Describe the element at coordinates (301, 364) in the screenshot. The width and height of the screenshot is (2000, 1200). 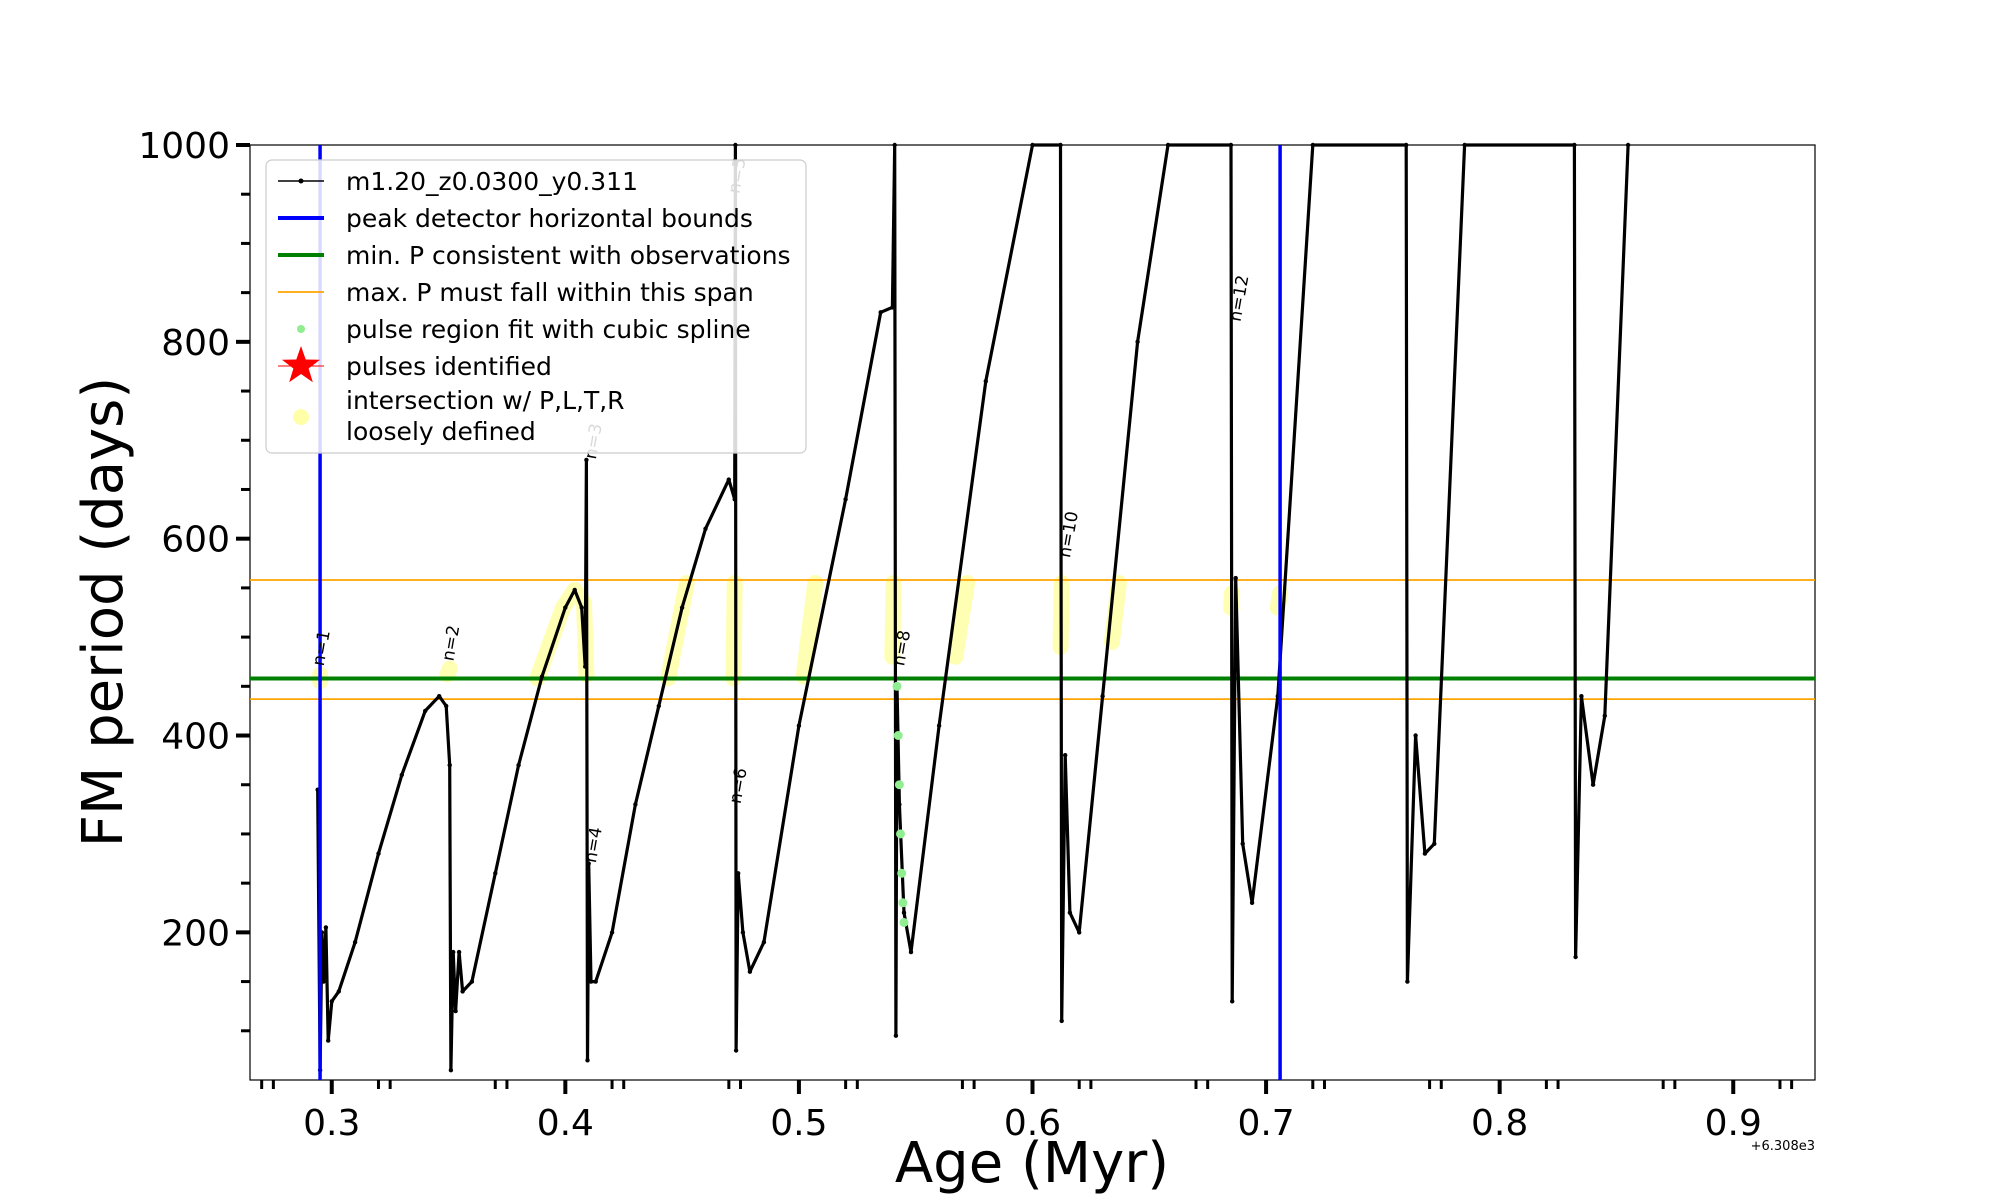
I see `legend-swatch-star-icon` at that location.